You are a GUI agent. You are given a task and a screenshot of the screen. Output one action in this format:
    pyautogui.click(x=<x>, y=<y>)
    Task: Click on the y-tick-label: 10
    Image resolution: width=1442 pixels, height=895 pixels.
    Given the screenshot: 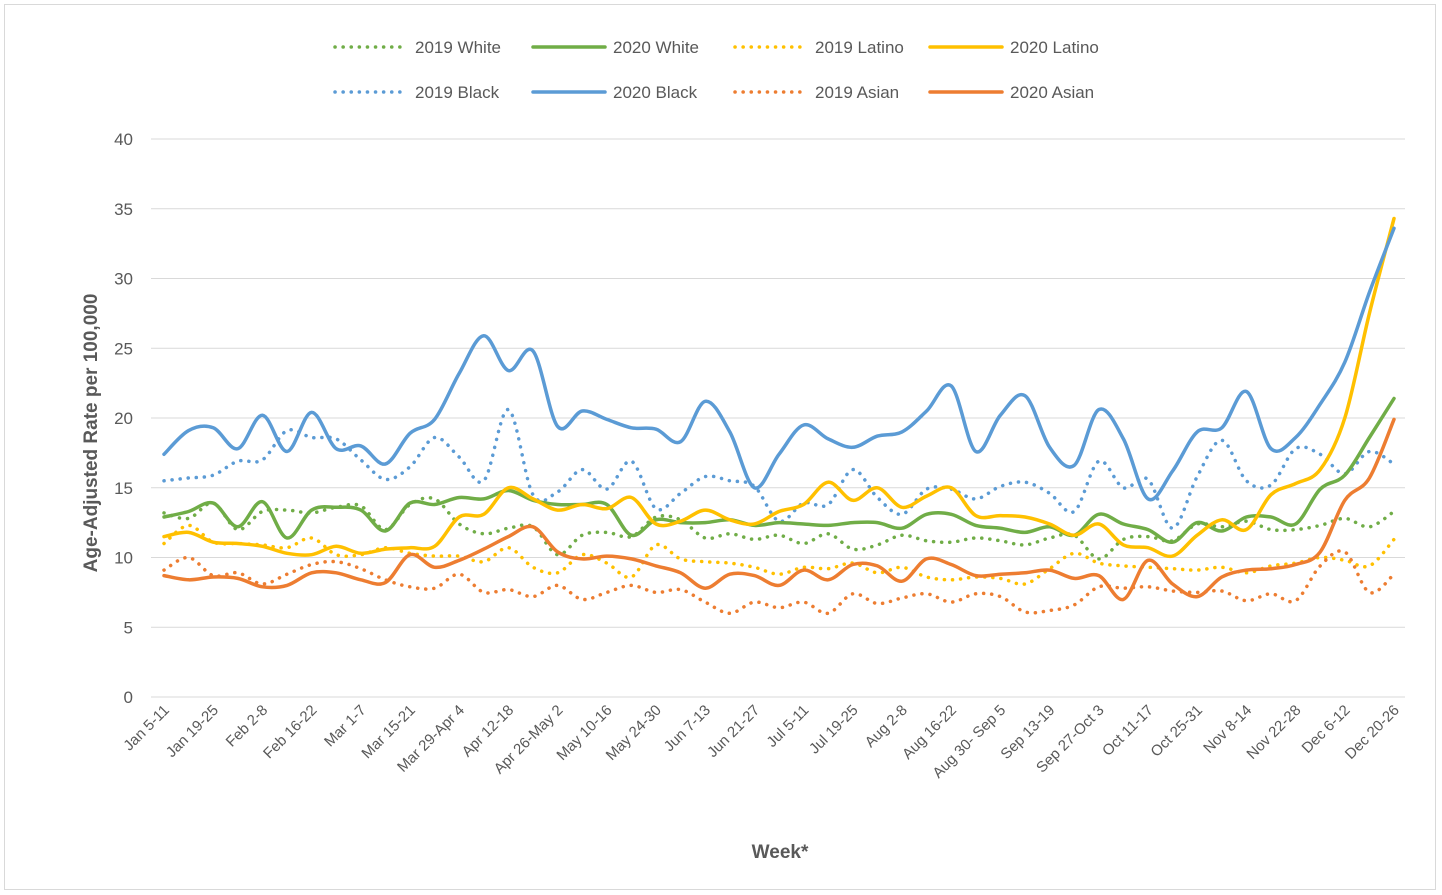 What is the action you would take?
    pyautogui.click(x=123, y=558)
    